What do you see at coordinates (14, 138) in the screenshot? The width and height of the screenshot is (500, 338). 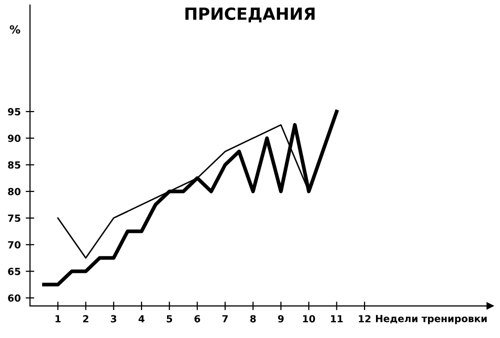 I see `y-tick-label: 90` at bounding box center [14, 138].